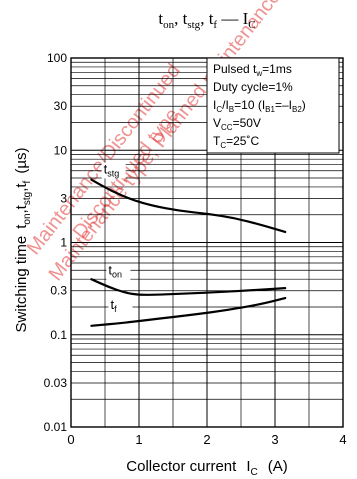 The width and height of the screenshot is (357, 479). I want to click on x-tick-label: 1, so click(138, 439).